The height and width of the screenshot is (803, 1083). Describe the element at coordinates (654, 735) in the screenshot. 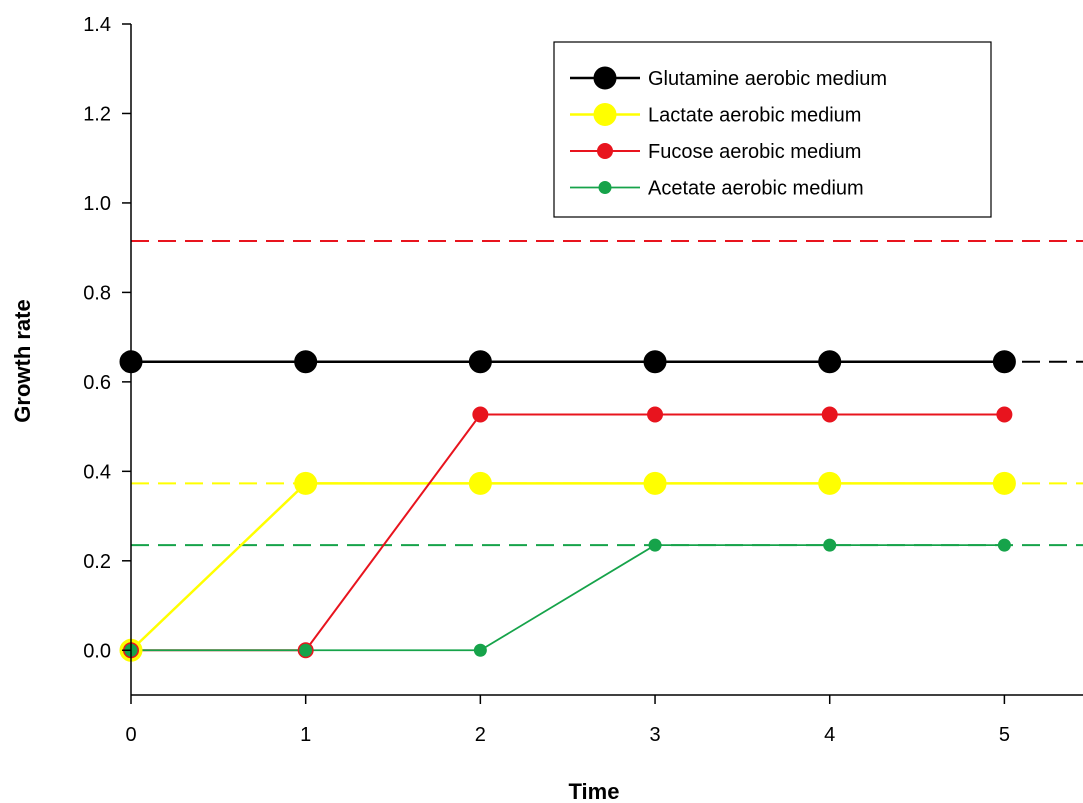

I see `x-tick-label-3: 3` at that location.